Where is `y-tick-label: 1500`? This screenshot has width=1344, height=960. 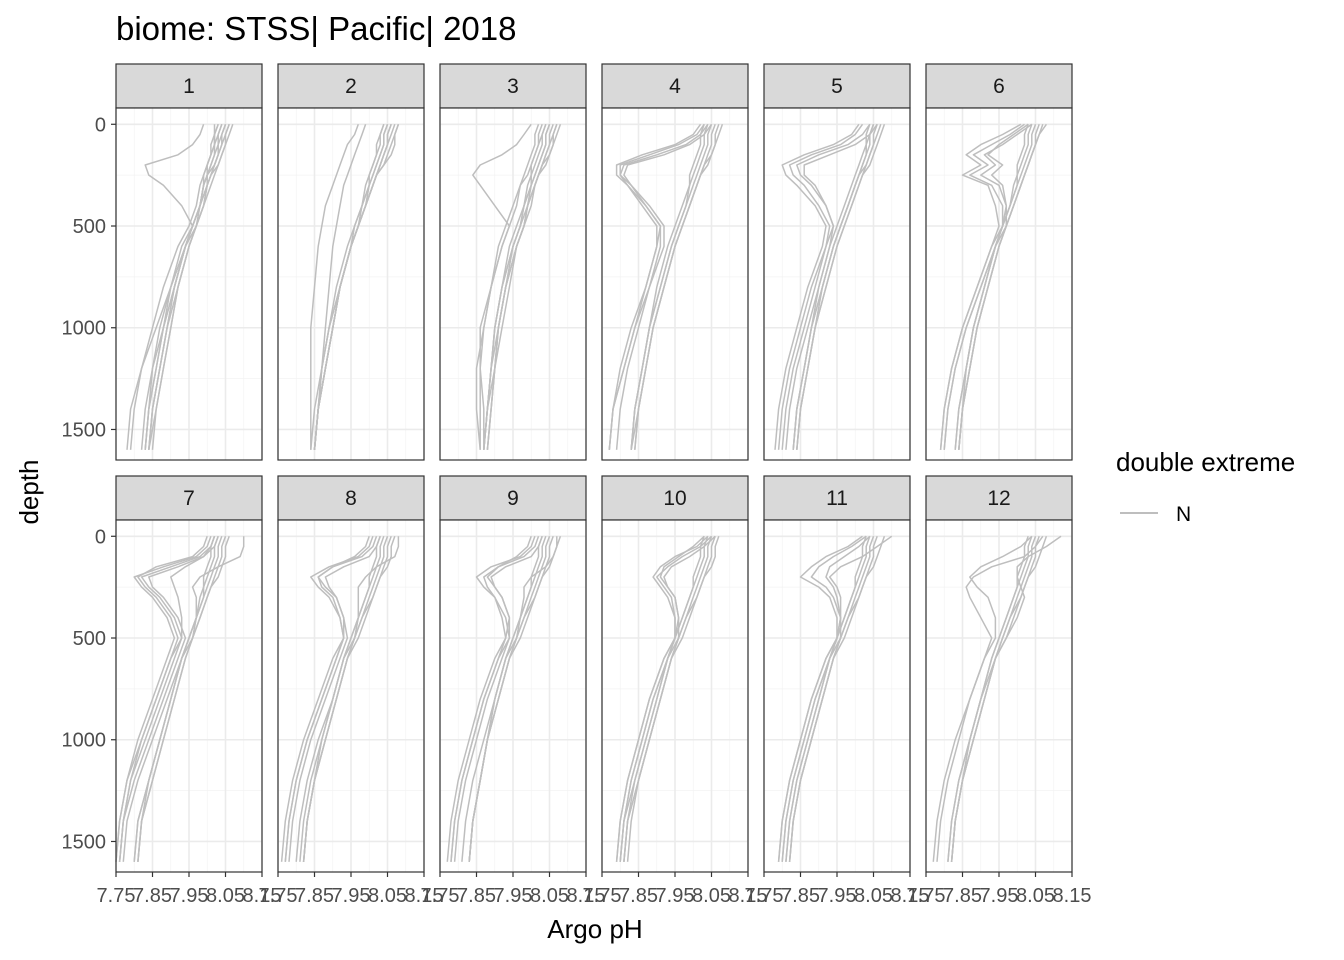 y-tick-label: 1500 is located at coordinates (84, 430).